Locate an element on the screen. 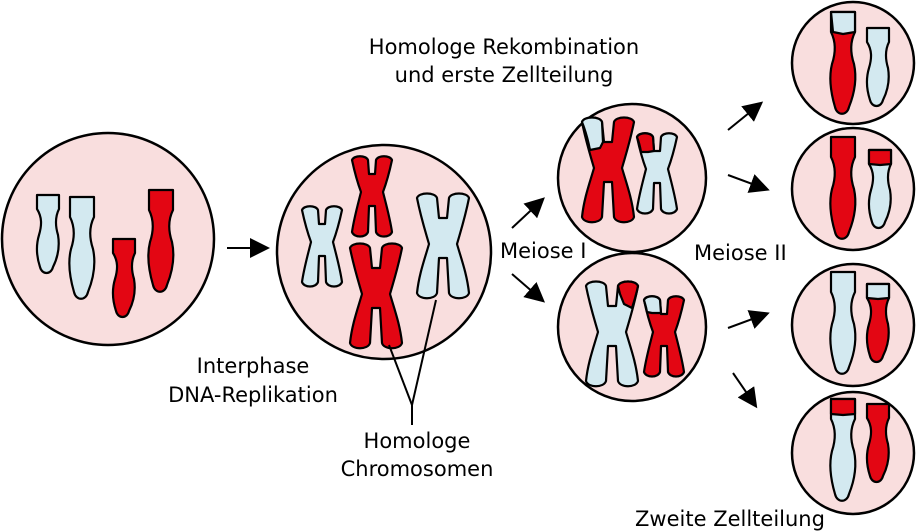 The width and height of the screenshot is (916, 531). label-recombination-line2: und erste Zellteilung is located at coordinates (504, 75).